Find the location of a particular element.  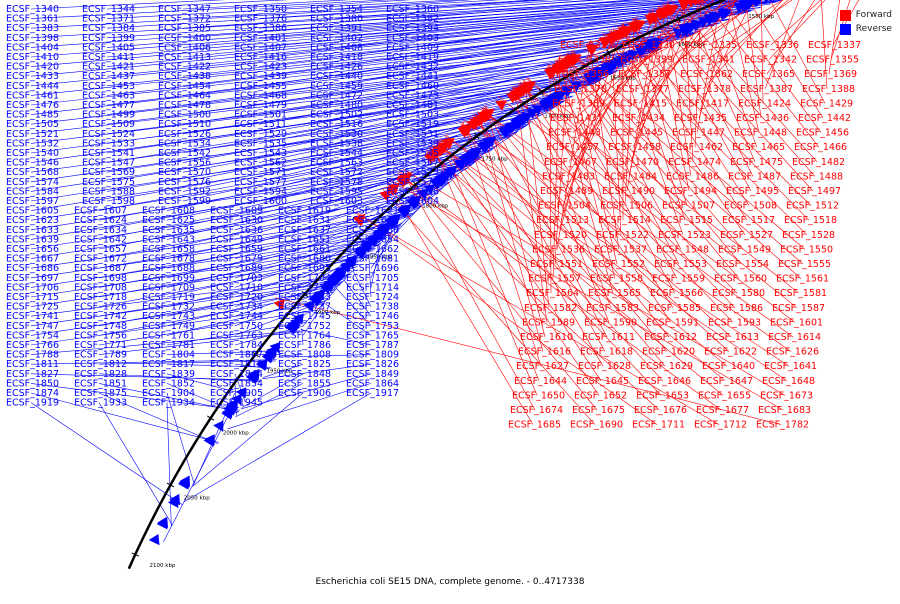

gene-label: ECSF_1674 is located at coordinates (536, 410).